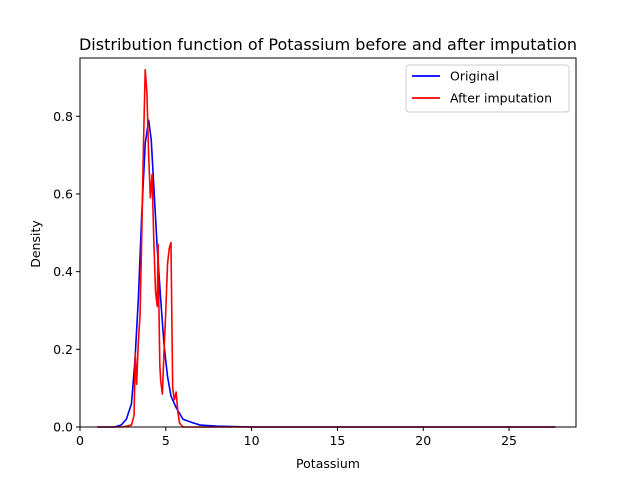 The image size is (640, 480). I want to click on legend-box, so click(487, 88).